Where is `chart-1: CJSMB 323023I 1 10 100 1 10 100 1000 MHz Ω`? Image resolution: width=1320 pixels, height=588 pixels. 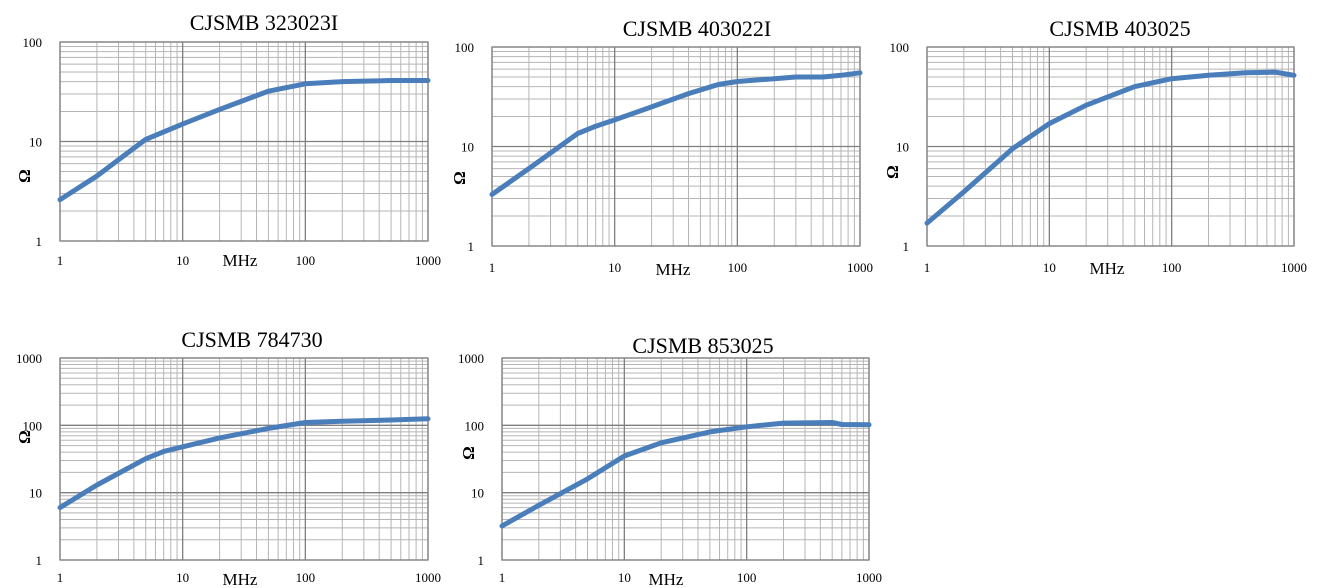 chart-1: CJSMB 323023I 1 10 100 1 10 100 1000 MHz Ω is located at coordinates (228, 140).